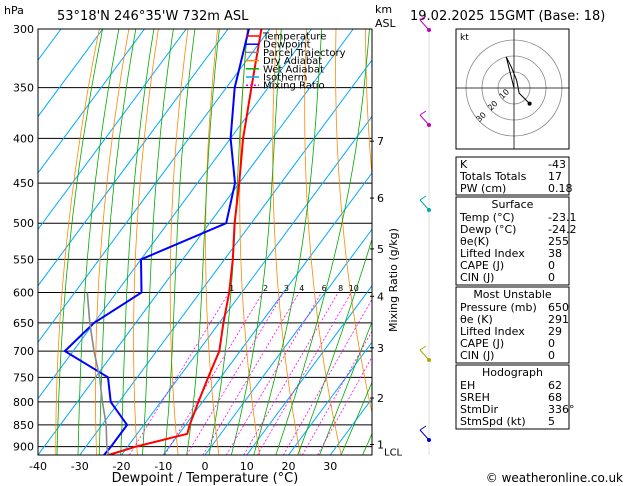  What do you see at coordinates (512, 372) in the screenshot?
I see `hodograph-title: Hodograph` at bounding box center [512, 372].